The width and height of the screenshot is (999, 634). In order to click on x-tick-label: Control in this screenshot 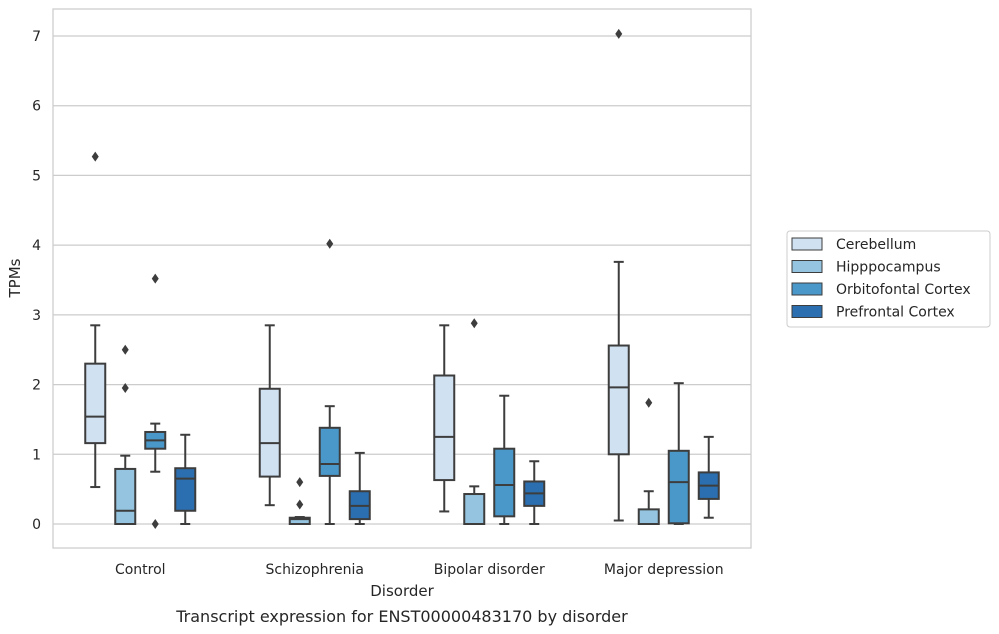, I will do `click(140, 570)`.